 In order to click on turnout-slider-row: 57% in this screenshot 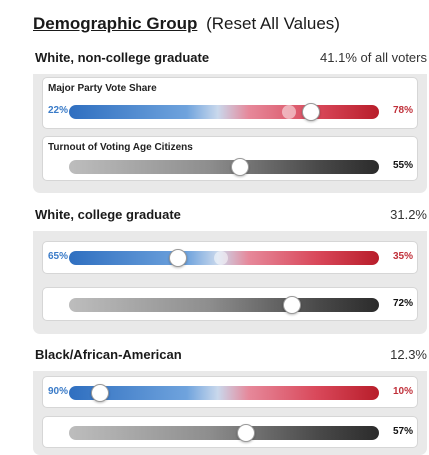, I will do `click(230, 433)`.